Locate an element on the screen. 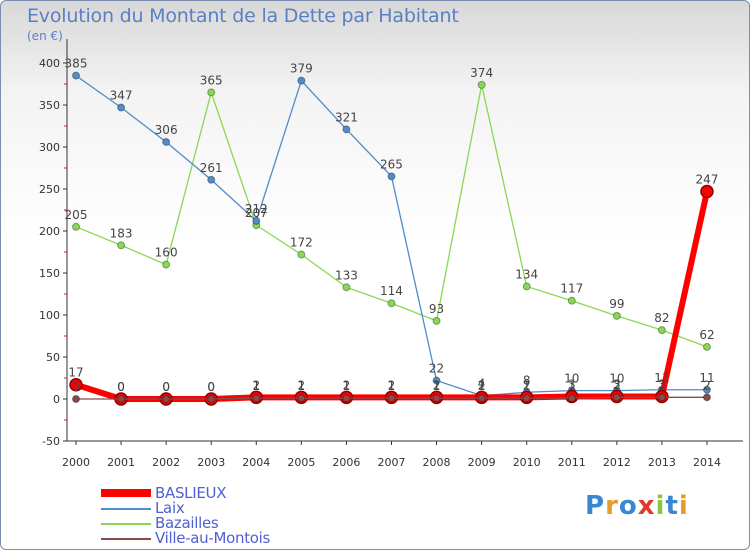  x-tick-label: 2014 is located at coordinates (707, 462).